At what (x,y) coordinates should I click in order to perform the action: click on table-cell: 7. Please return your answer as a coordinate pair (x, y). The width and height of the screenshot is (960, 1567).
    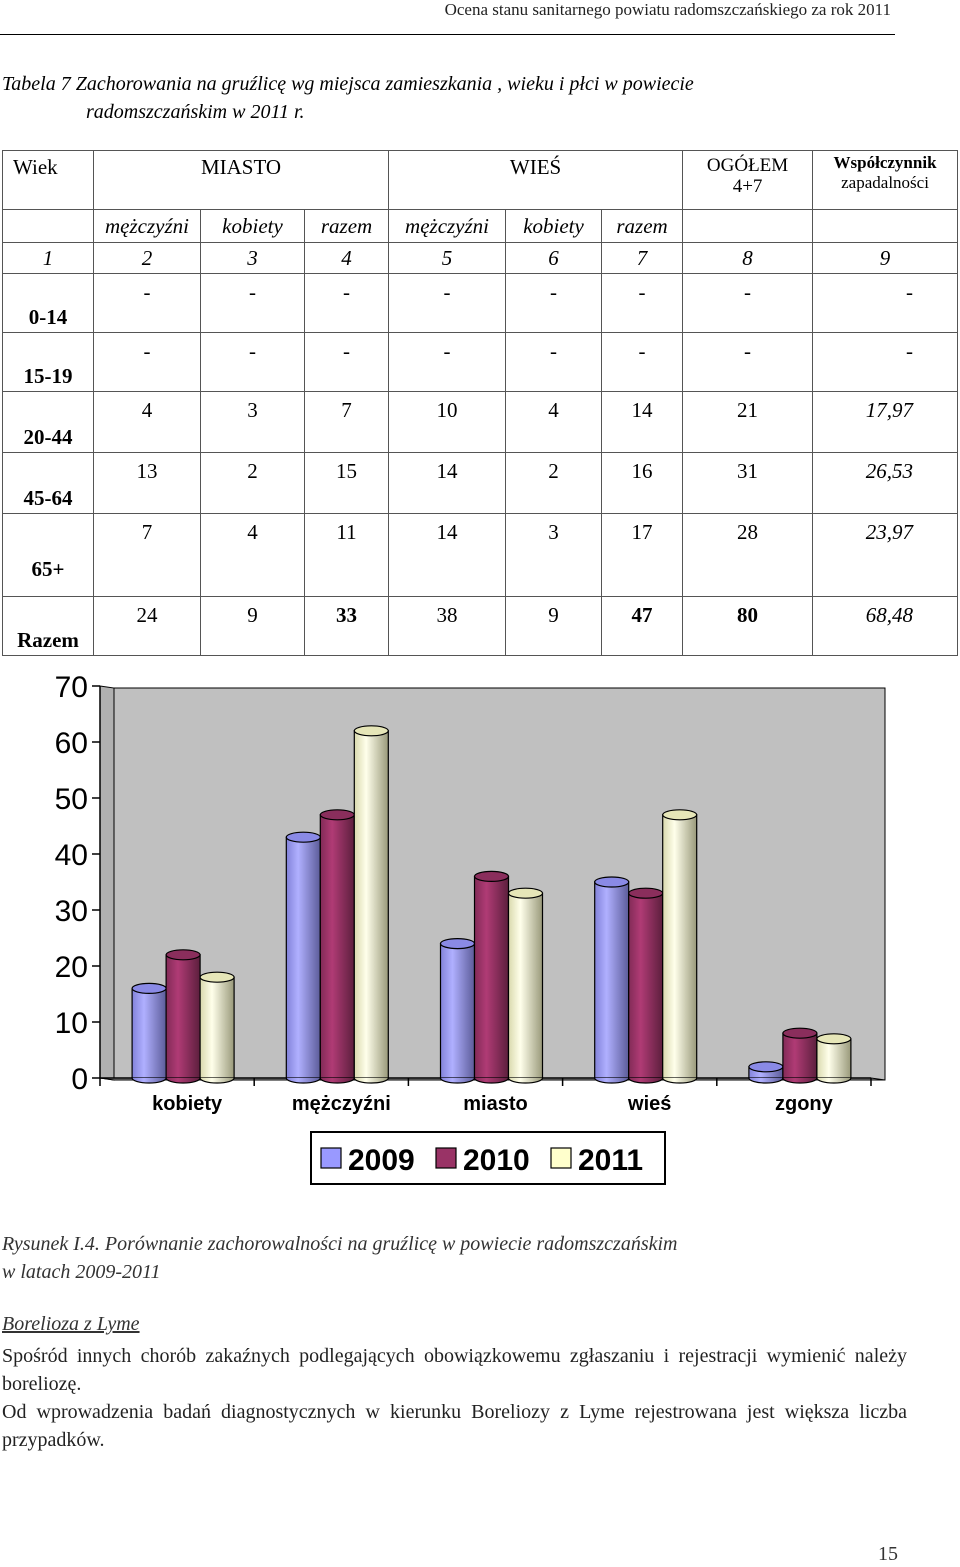
    Looking at the image, I should click on (346, 422).